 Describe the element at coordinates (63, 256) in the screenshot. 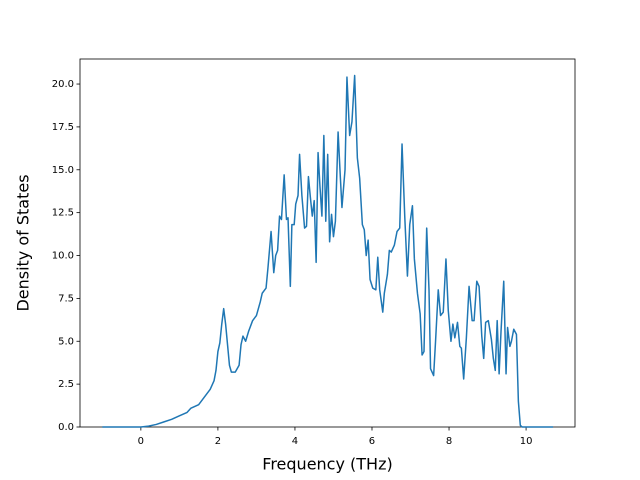

I see `y-tick-label: 10.0` at that location.